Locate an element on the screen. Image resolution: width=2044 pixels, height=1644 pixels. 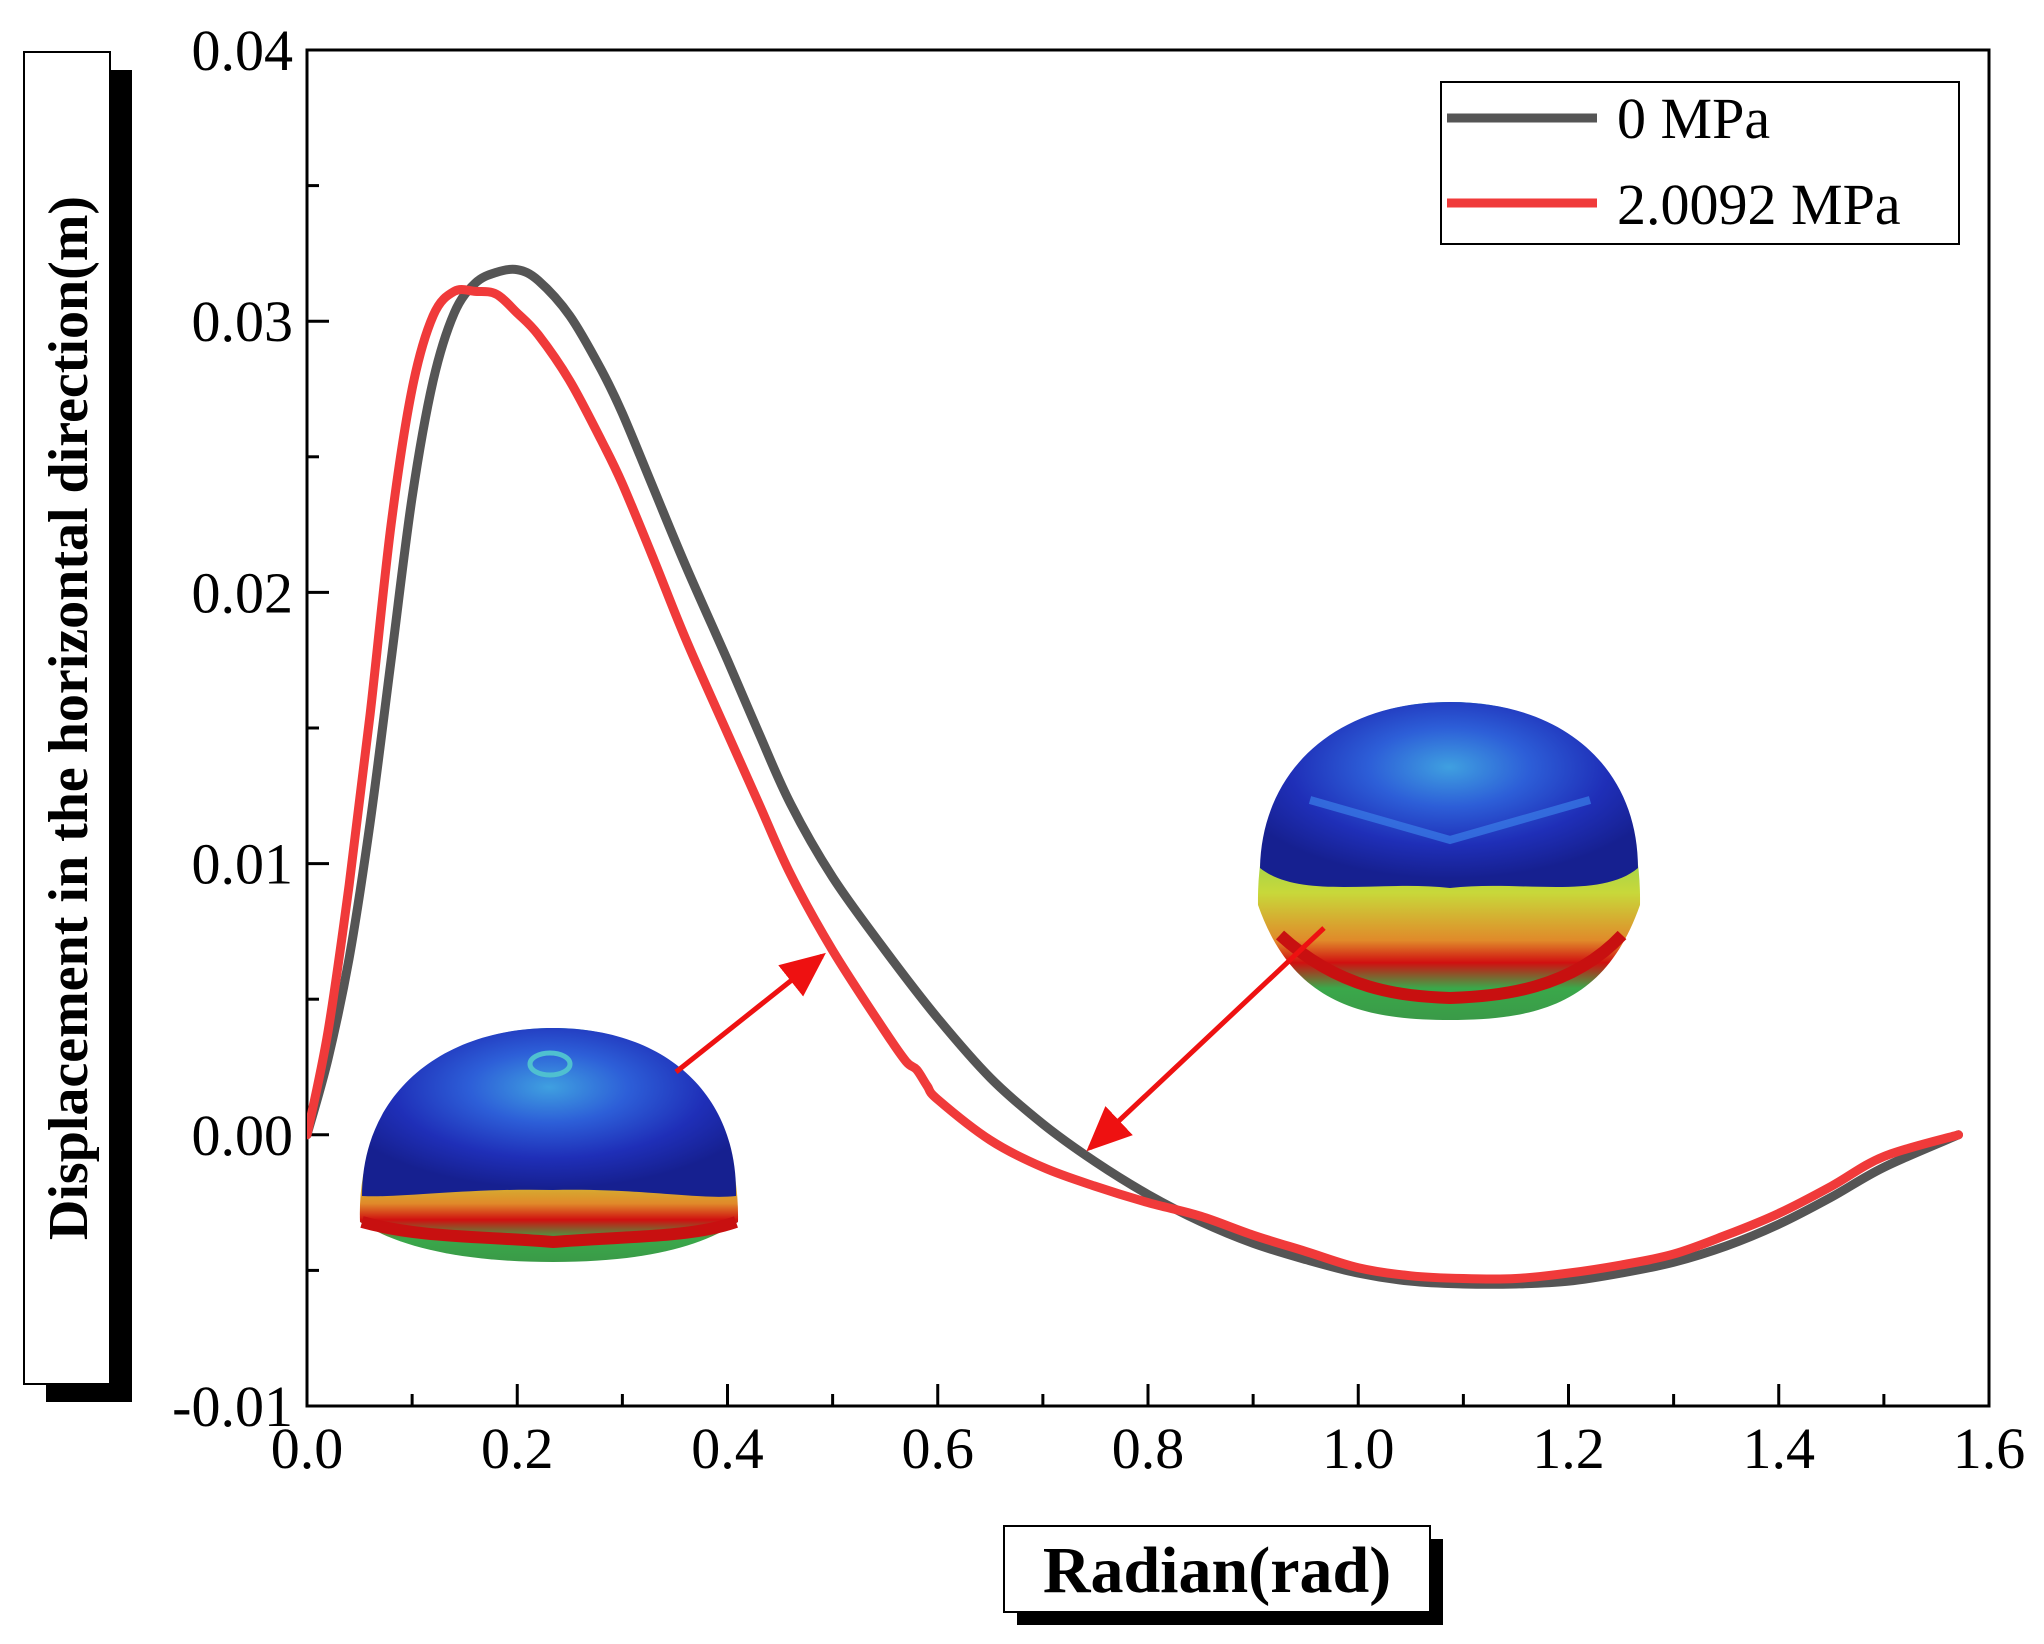
y-tick-label: 0.03 is located at coordinates (243, 321).